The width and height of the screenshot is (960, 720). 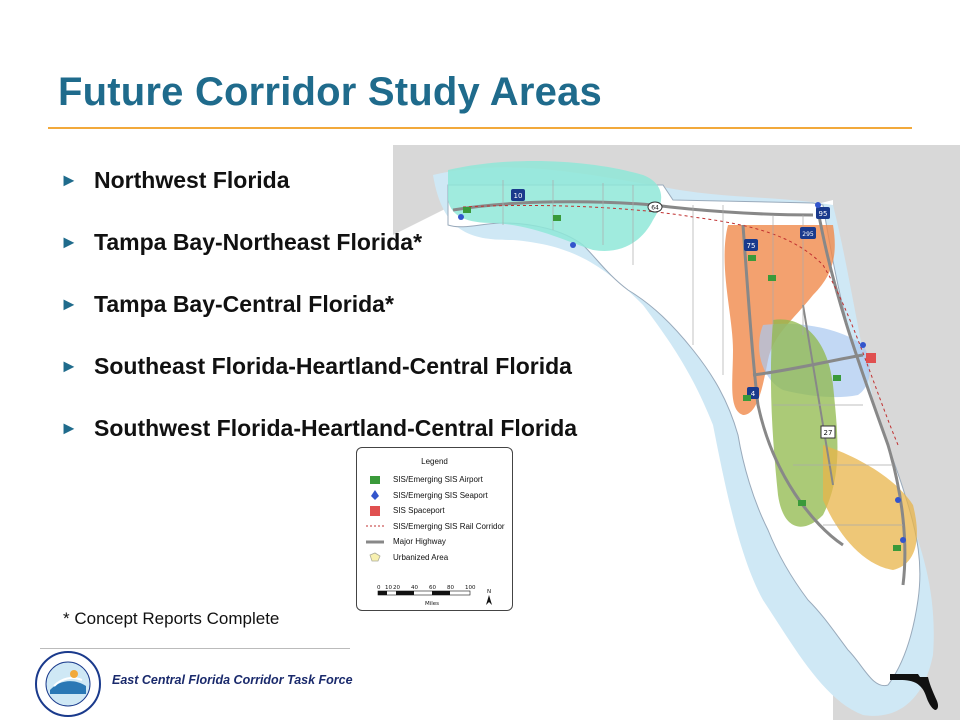 What do you see at coordinates (330, 92) in the screenshot?
I see `slide-title: Future Corridor Study Areas` at bounding box center [330, 92].